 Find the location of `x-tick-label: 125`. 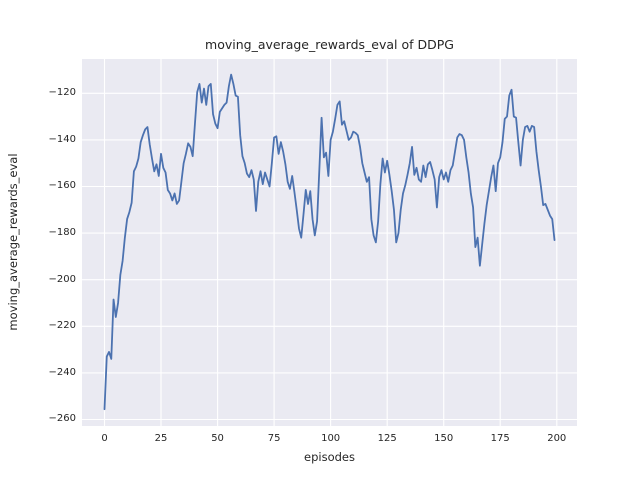

x-tick-label: 125 is located at coordinates (387, 438).